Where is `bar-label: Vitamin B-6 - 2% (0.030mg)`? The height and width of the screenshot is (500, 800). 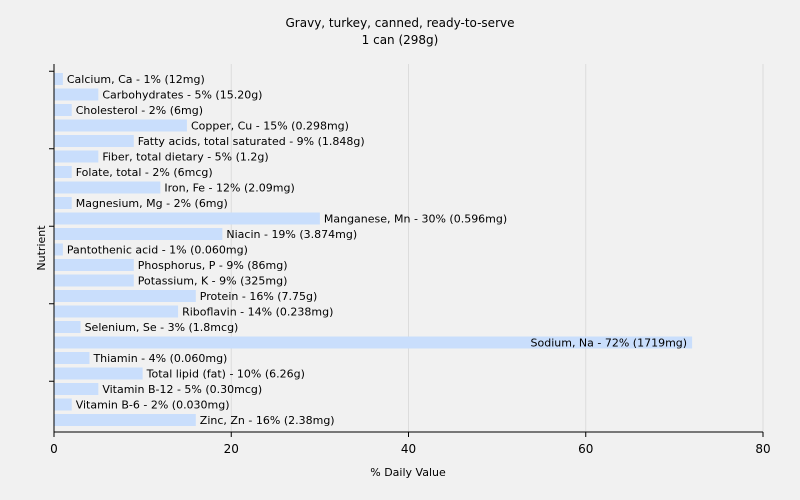 bar-label: Vitamin B-6 - 2% (0.030mg) is located at coordinates (153, 405).